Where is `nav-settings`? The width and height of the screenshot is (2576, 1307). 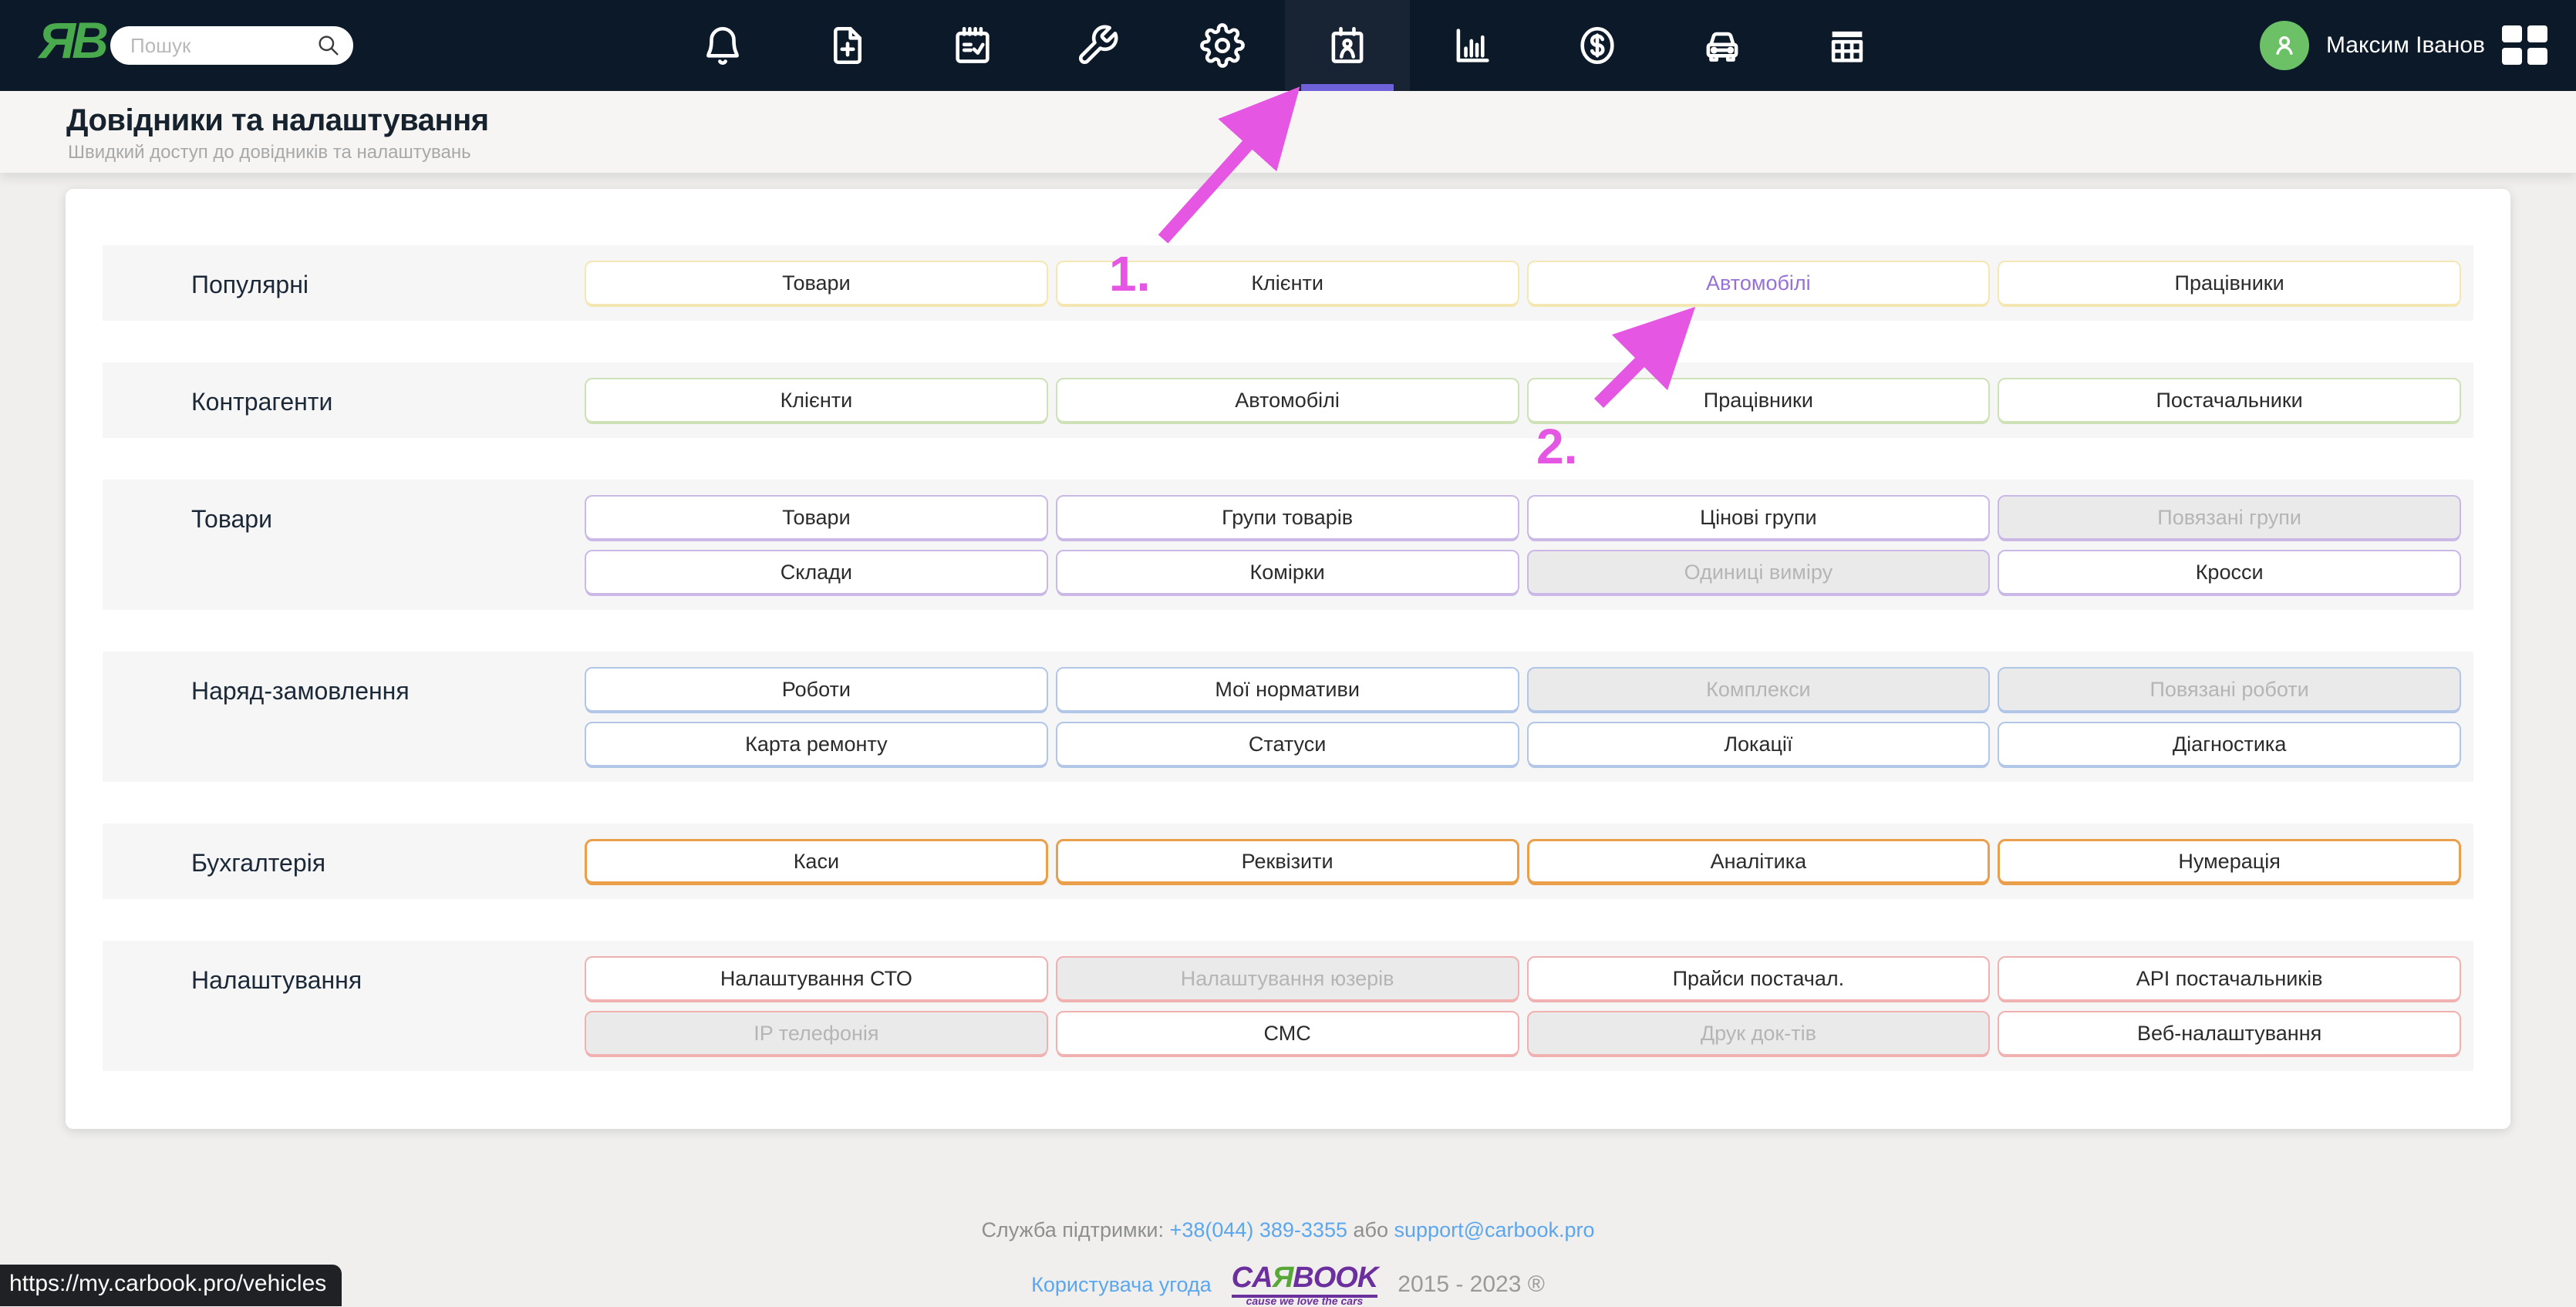 nav-settings is located at coordinates (1222, 45).